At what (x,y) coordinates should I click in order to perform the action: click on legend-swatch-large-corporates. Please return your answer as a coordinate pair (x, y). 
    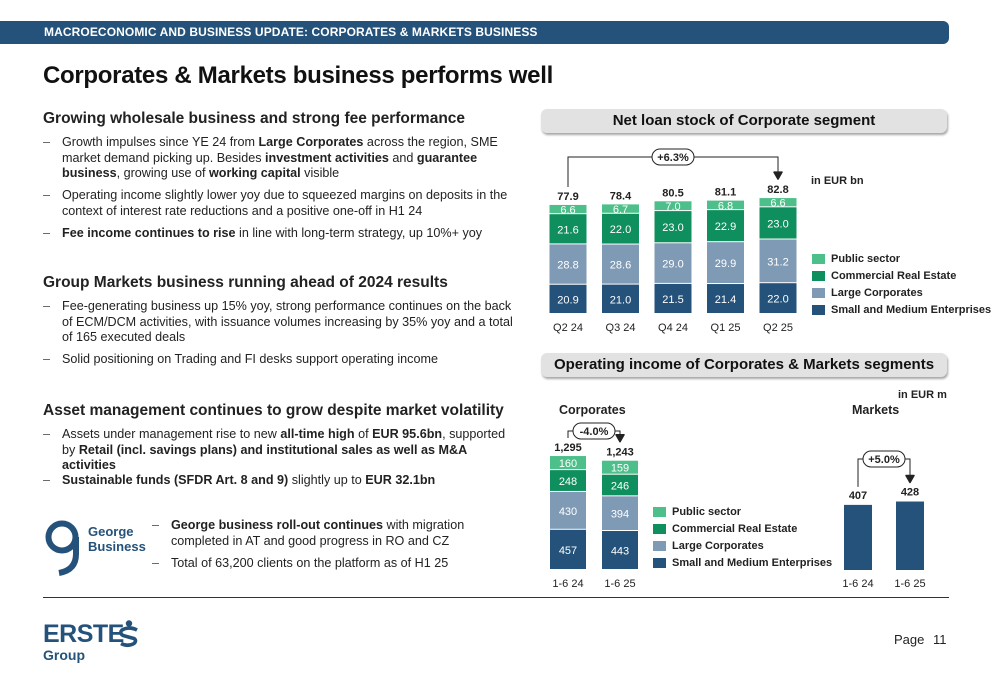
    Looking at the image, I should click on (818, 293).